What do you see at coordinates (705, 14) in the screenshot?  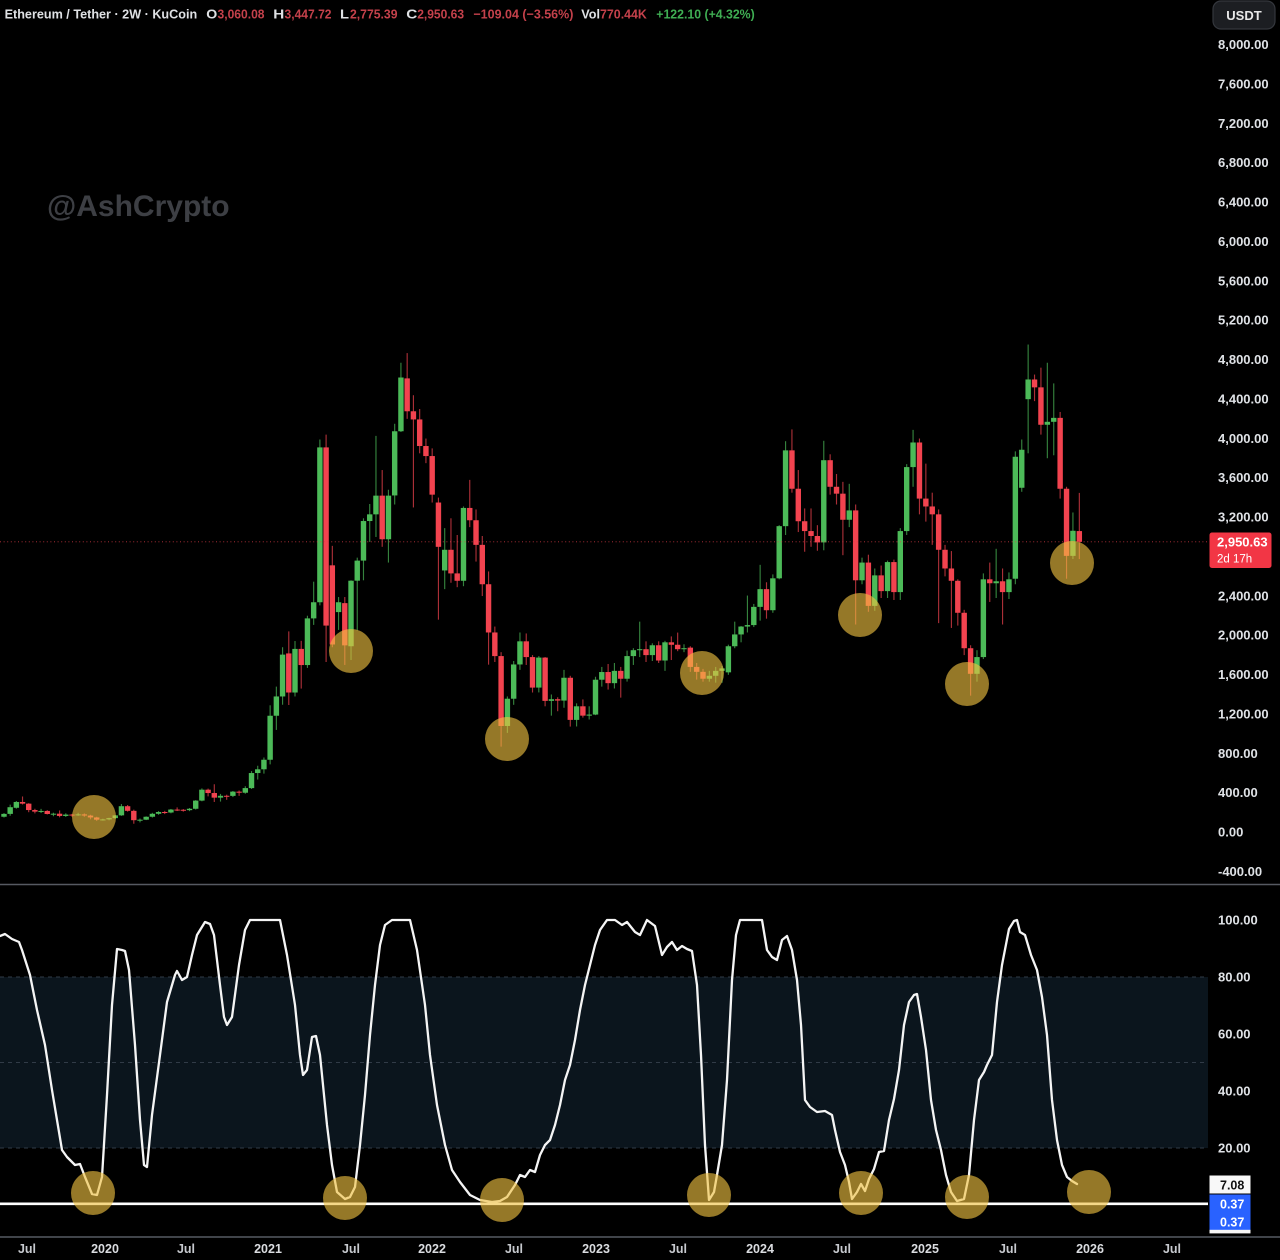 I see `svg-text: +122.10 (+4.32%)` at bounding box center [705, 14].